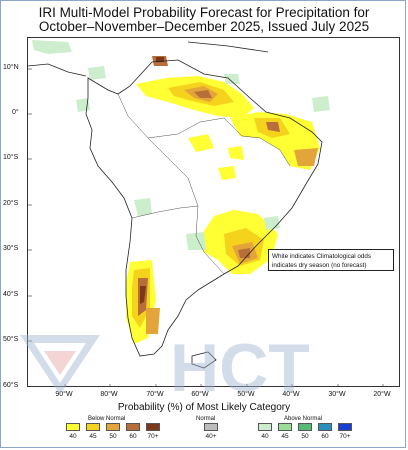 The width and height of the screenshot is (408, 450). What do you see at coordinates (93, 436) in the screenshot?
I see `legend-label-below-45: 45` at bounding box center [93, 436].